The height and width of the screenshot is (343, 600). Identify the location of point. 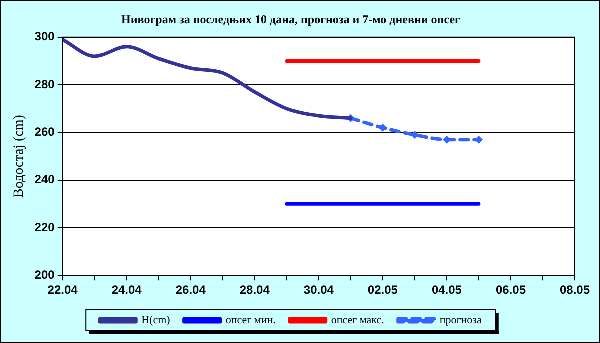
(382, 128).